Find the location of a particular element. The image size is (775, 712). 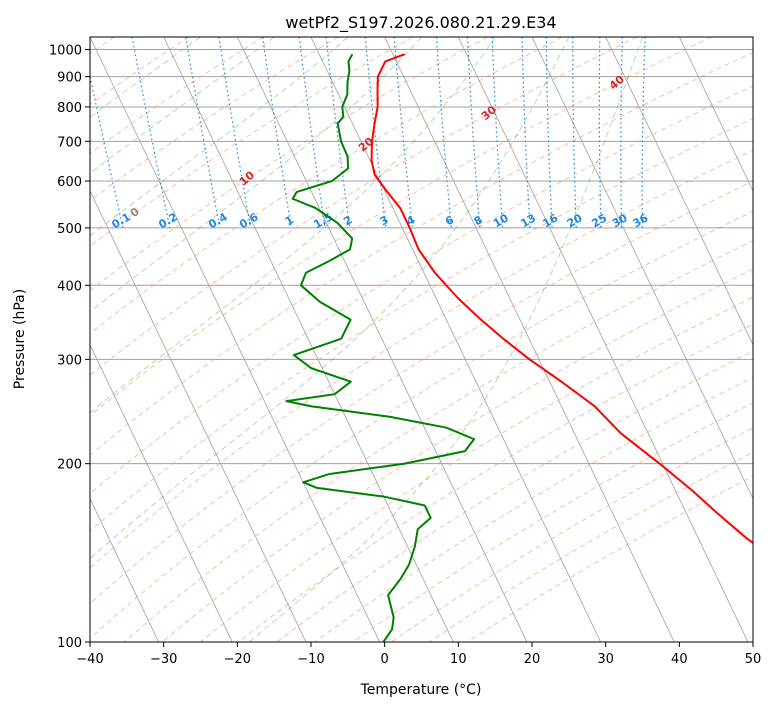

x-axis-label: Temperature (°C) is located at coordinates (421, 690).